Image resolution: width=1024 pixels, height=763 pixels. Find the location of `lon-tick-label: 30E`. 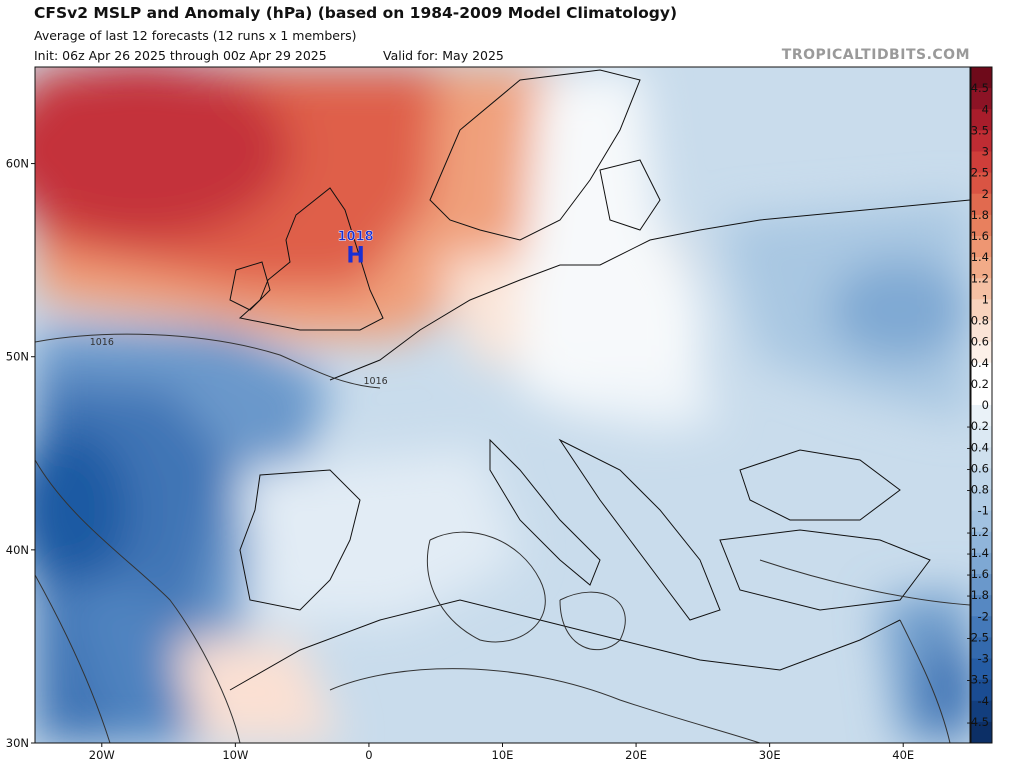

lon-tick-label: 30E is located at coordinates (770, 755).